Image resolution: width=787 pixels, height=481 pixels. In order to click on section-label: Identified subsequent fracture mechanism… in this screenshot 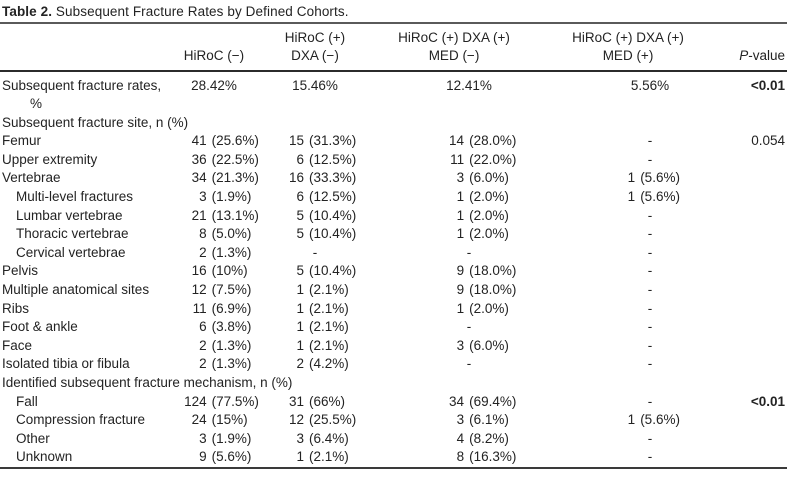, I will do `click(147, 382)`.